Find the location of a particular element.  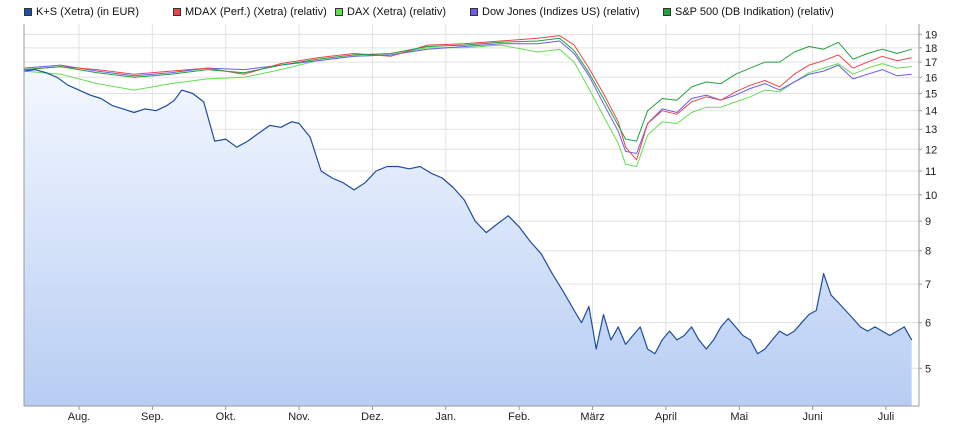

legend-swatch-mdax is located at coordinates (177, 12).